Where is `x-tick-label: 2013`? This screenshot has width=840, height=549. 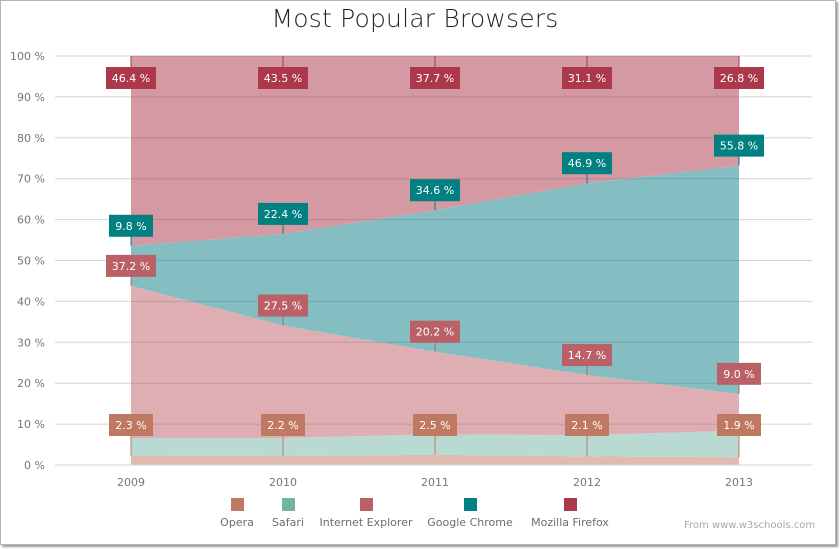 x-tick-label: 2013 is located at coordinates (739, 482).